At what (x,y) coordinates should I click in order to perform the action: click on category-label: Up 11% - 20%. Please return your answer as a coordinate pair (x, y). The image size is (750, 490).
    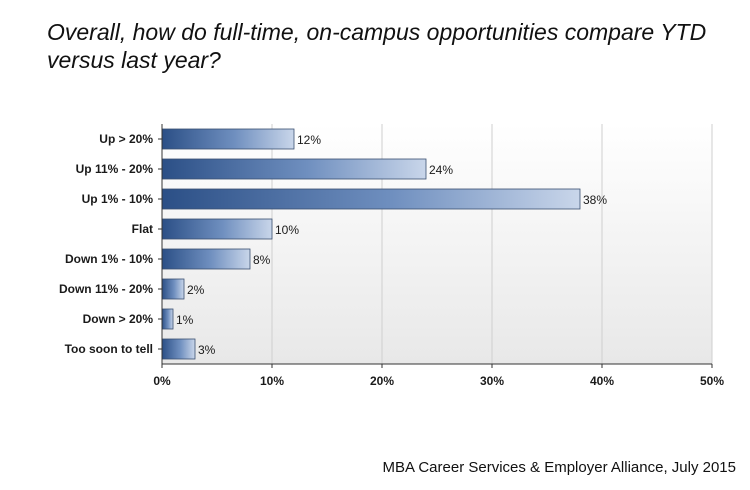
    Looking at the image, I should click on (115, 169).